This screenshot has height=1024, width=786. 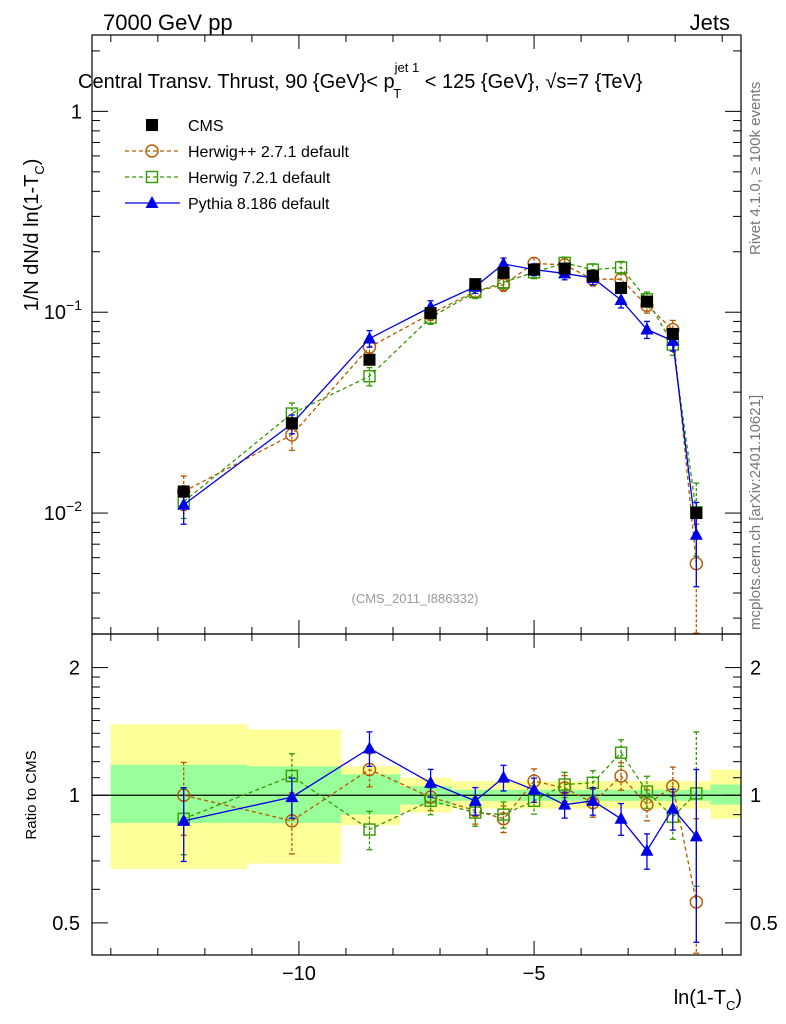 What do you see at coordinates (259, 204) in the screenshot?
I see `legend-label-pythia-8-186-default: Pythia 8.186 default` at bounding box center [259, 204].